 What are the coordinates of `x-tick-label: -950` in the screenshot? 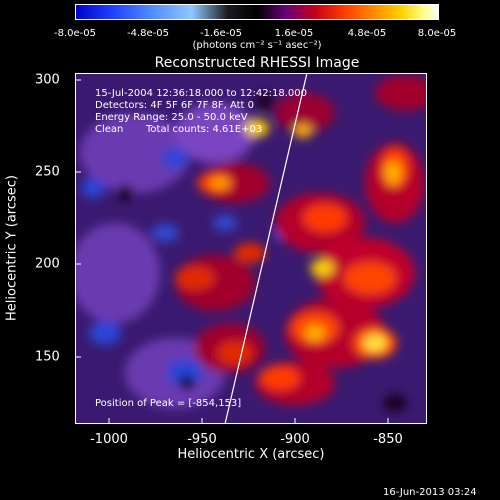 It's located at (202, 439).